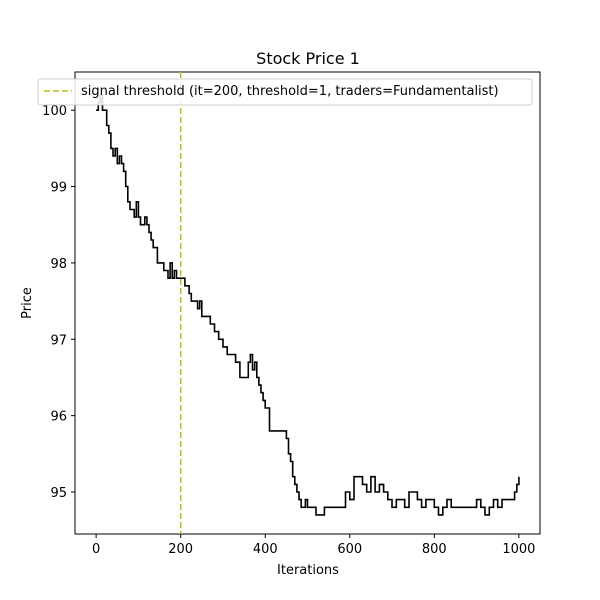  What do you see at coordinates (58, 417) in the screenshot?
I see `y-tick-label: 96` at bounding box center [58, 417].